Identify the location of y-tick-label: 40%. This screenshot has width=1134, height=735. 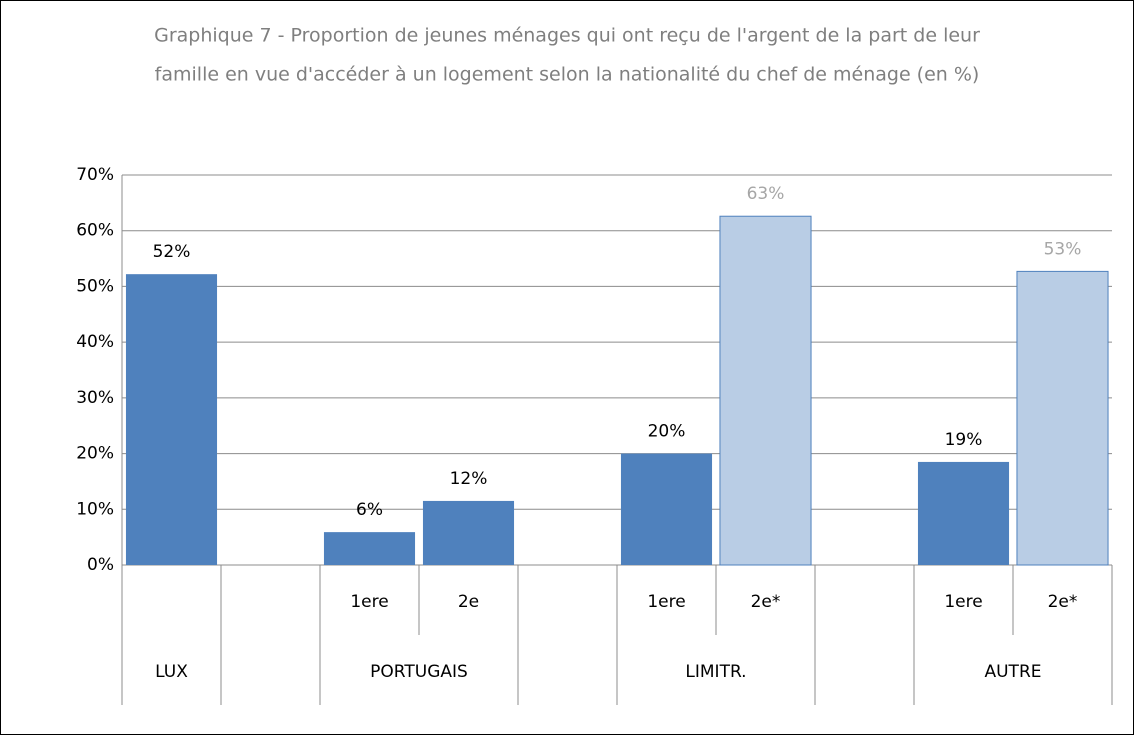
(95, 342).